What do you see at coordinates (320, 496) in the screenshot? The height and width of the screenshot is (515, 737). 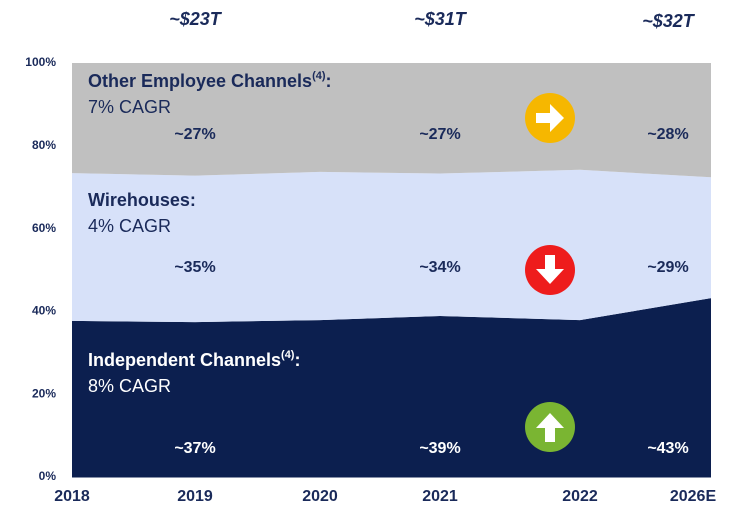 I see `x-tick-label: 2020` at bounding box center [320, 496].